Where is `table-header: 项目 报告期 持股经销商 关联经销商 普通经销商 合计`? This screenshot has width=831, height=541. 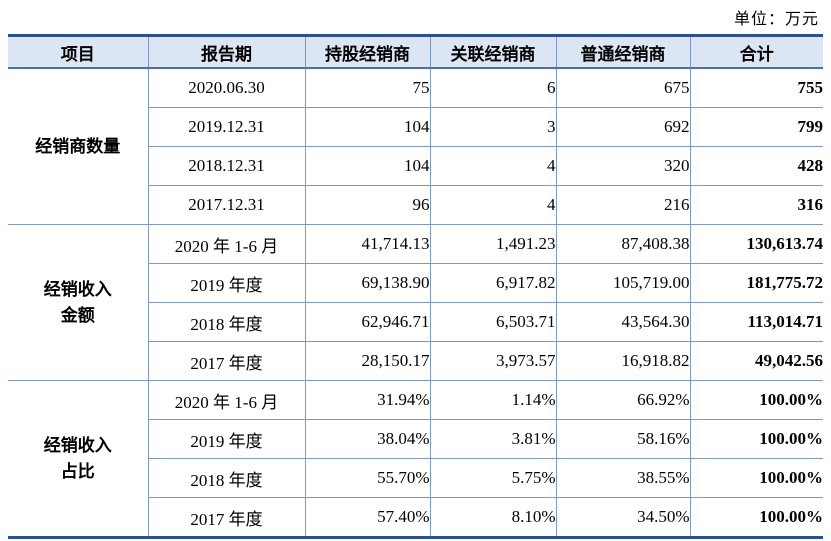 table-header: 项目 报告期 持股经销商 关联经销商 普通经销商 合计 is located at coordinates (415, 52).